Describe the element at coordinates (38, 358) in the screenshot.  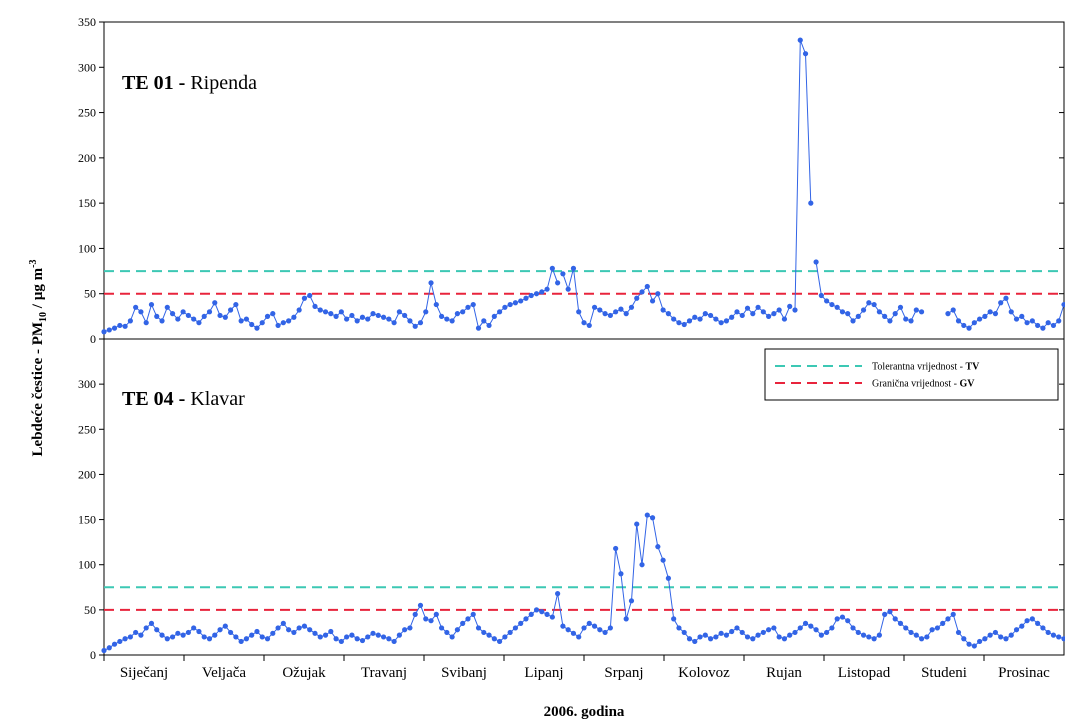
I see `y-axis-title: Lebdeće čestice - PM10 / µg m-3` at that location.